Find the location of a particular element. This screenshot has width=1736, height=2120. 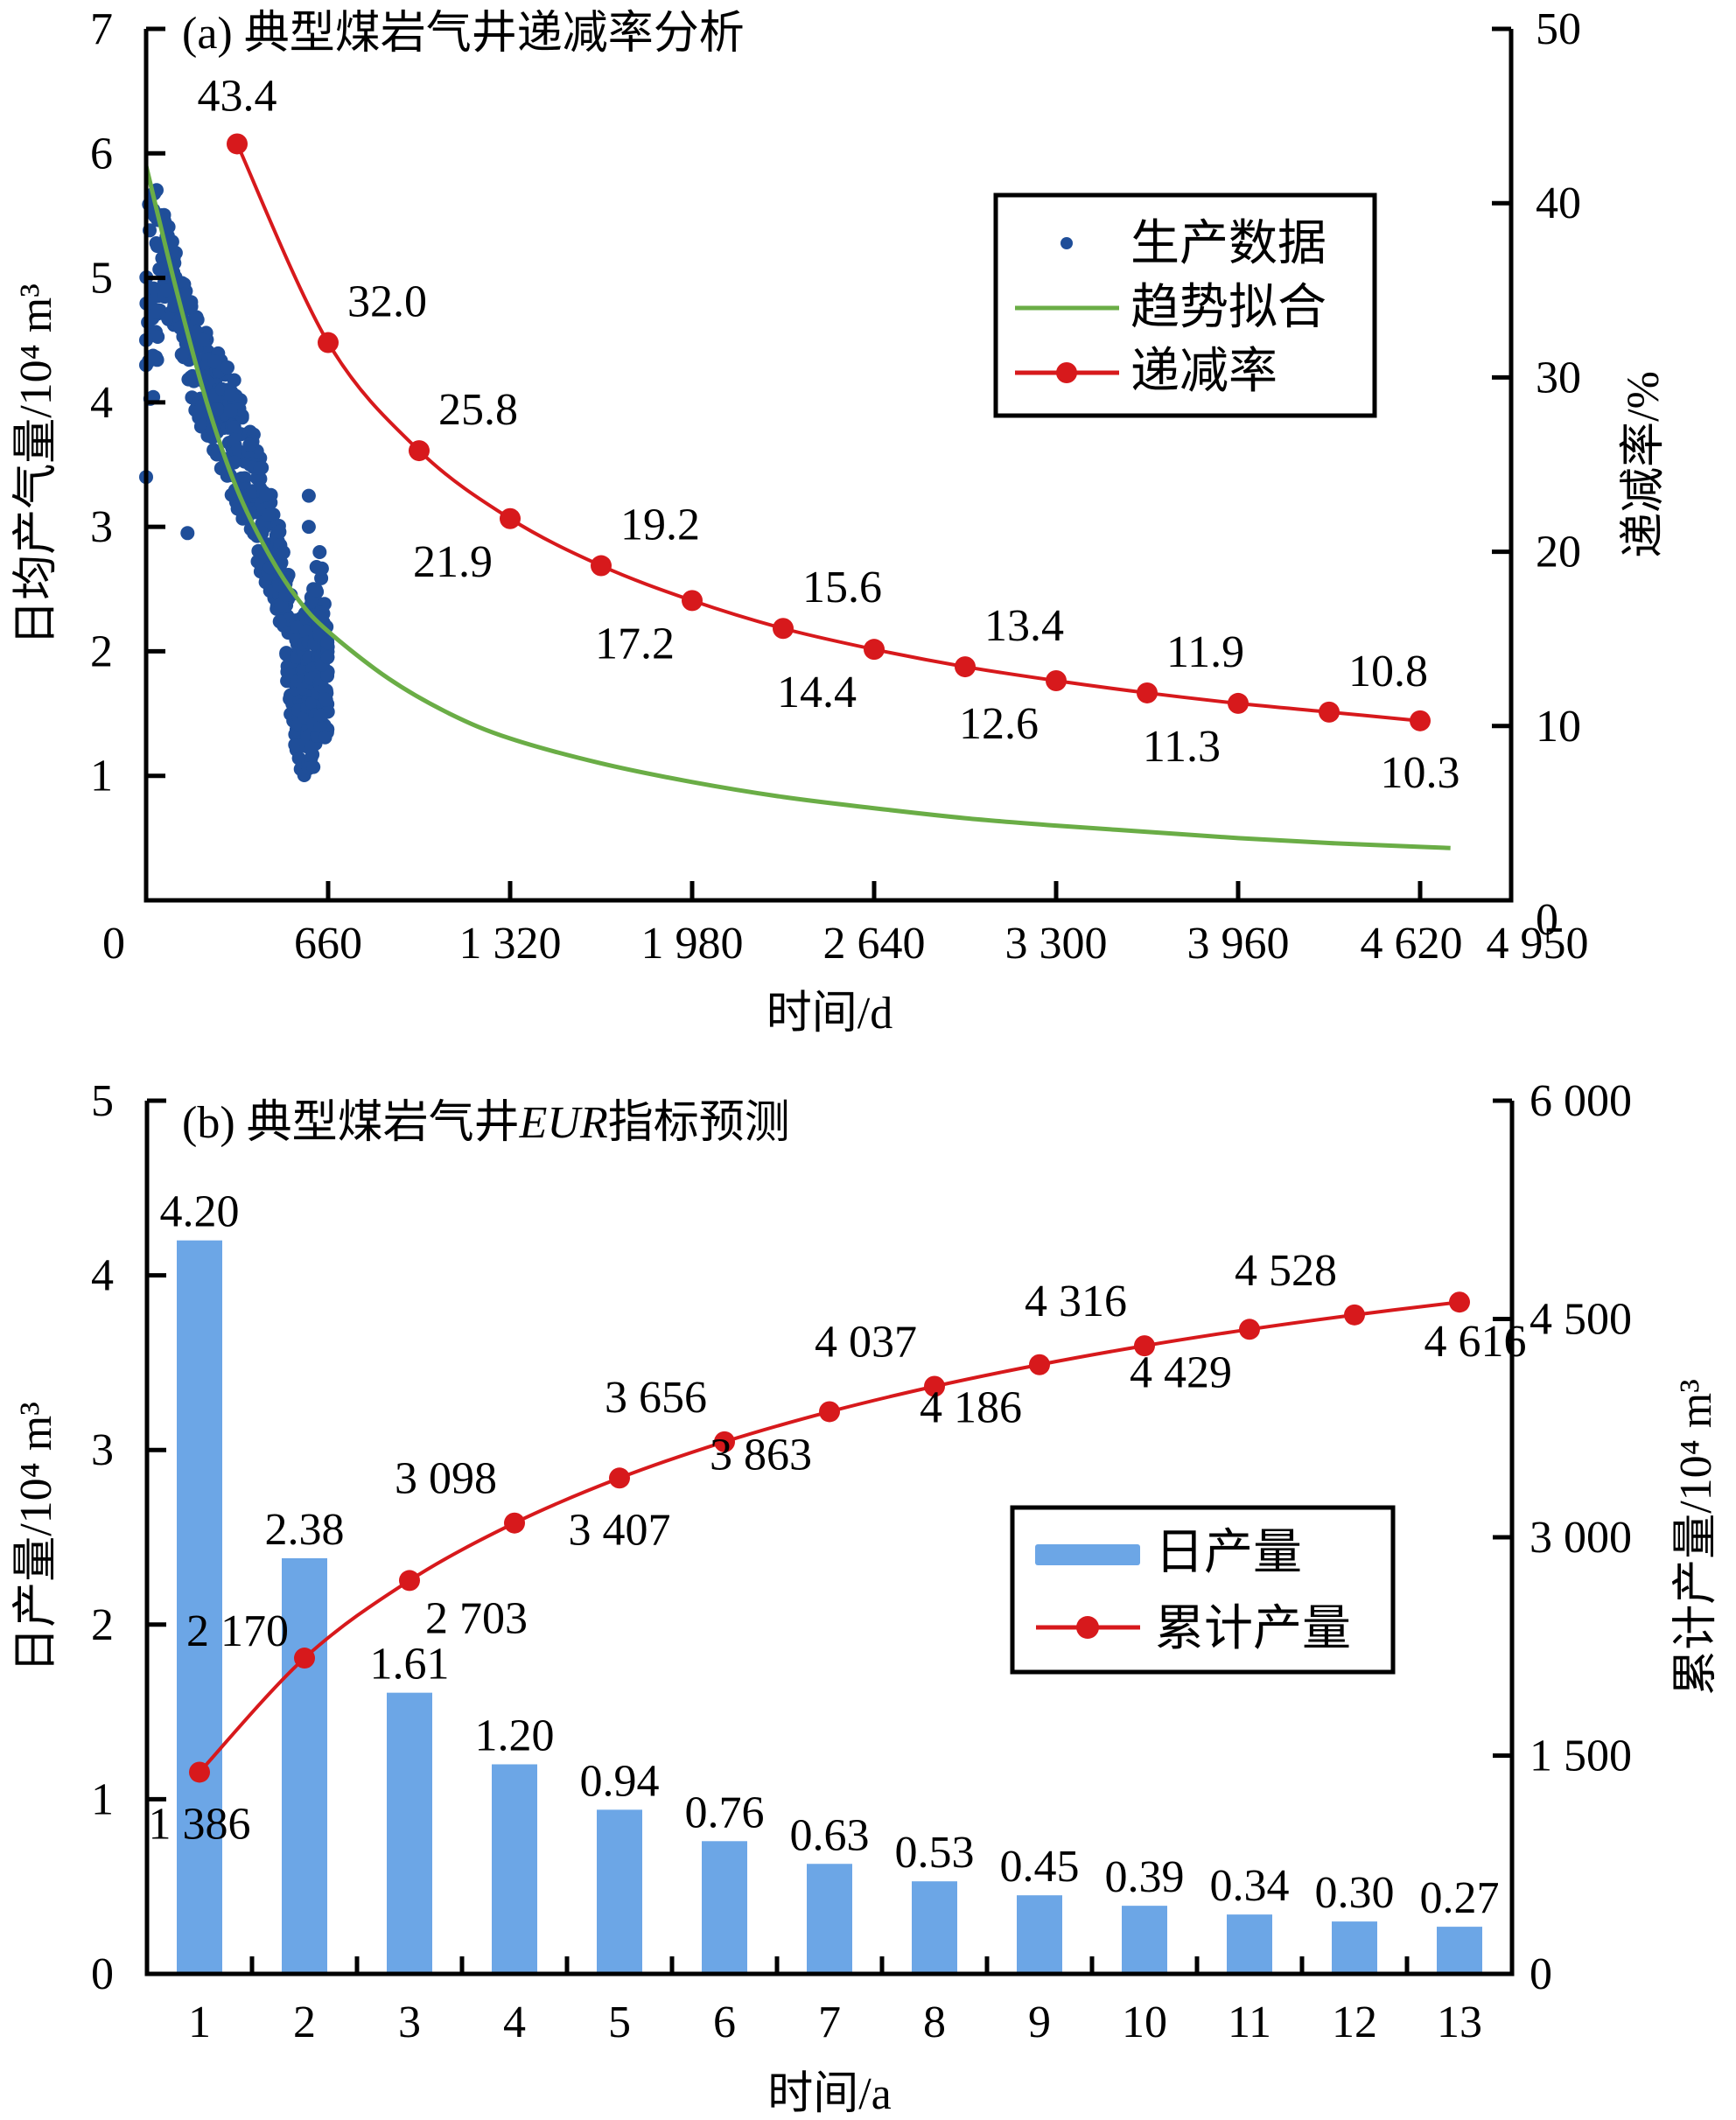

daily-production-data-label: 4.20 is located at coordinates (200, 1212).